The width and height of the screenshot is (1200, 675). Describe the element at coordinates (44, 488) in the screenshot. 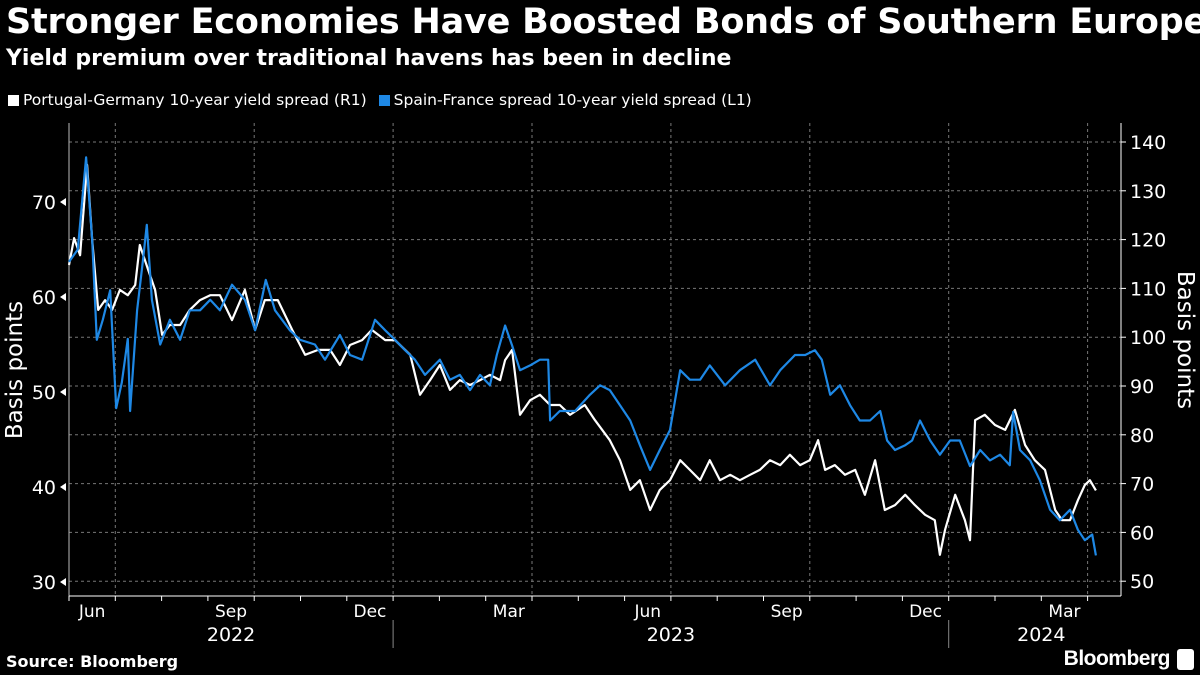

I see `left-axis-tick-label: 40` at that location.